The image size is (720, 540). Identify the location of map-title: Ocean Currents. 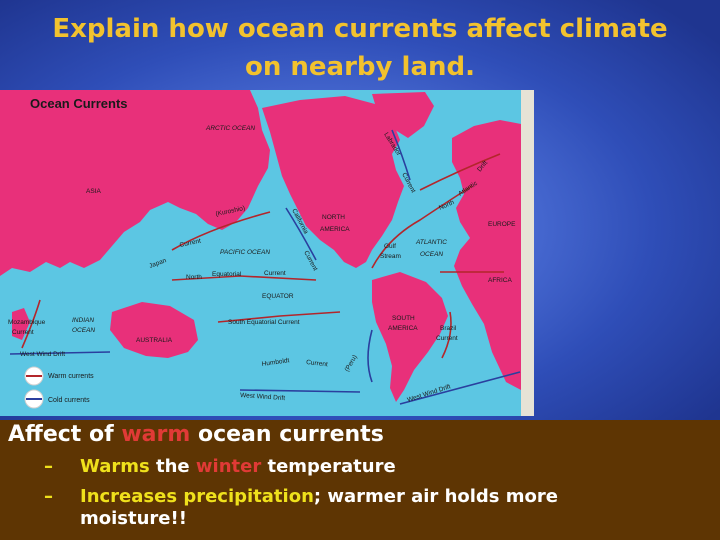
(79, 103).